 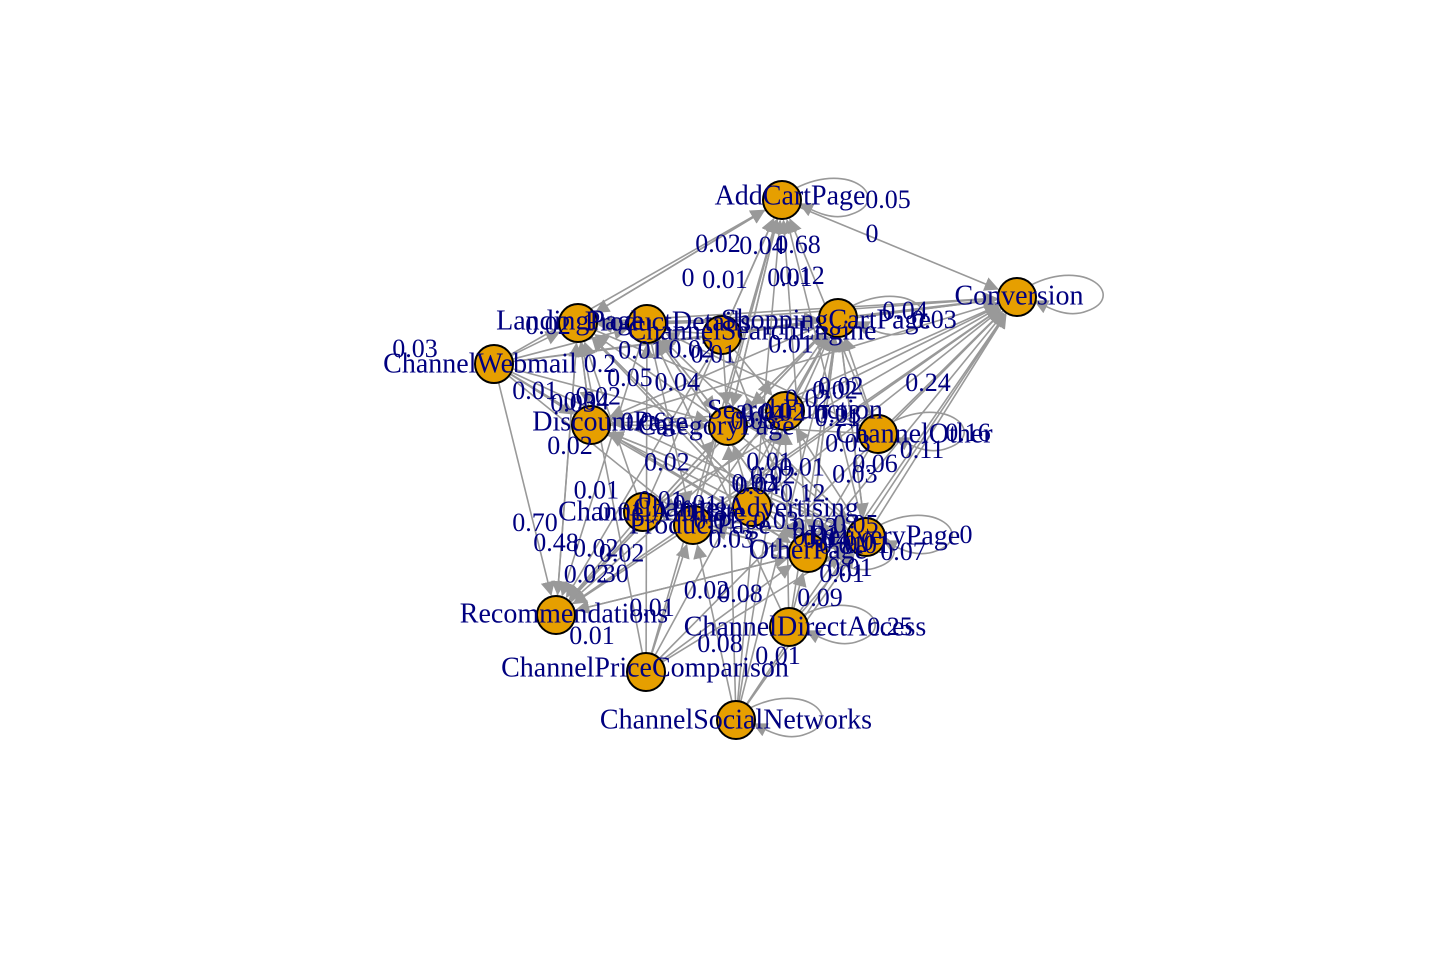 What do you see at coordinates (679, 262) in the screenshot?
I see `edge-LandingPage-to-AddCartPage` at bounding box center [679, 262].